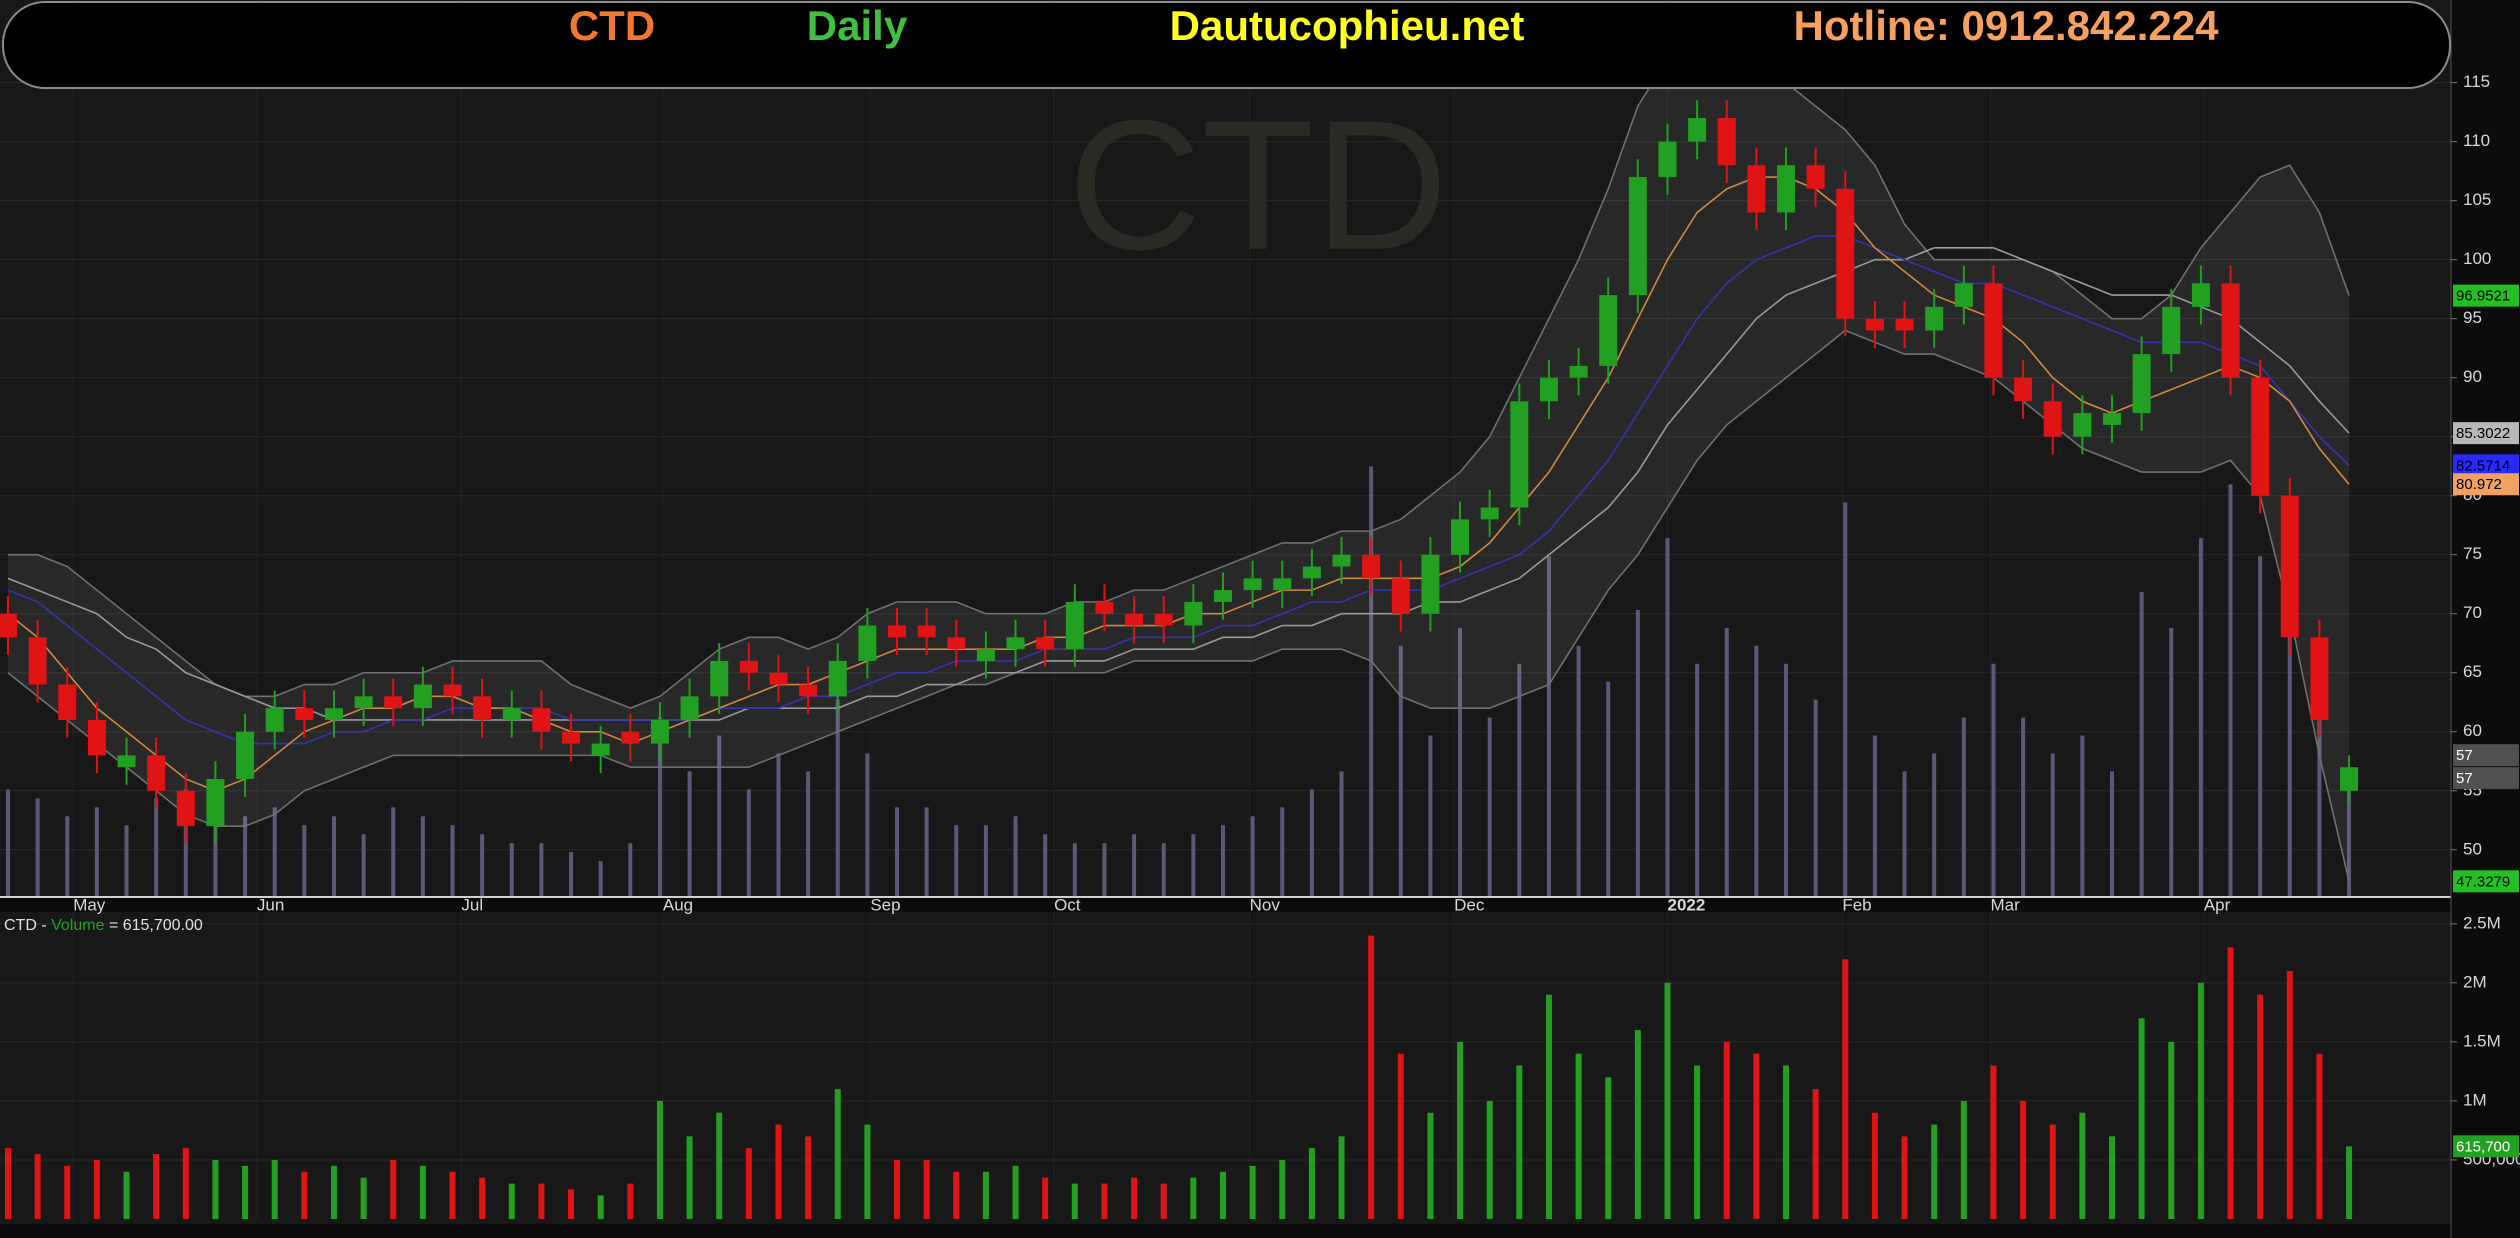 The image size is (2520, 1238). What do you see at coordinates (2482, 1040) in the screenshot?
I see `y-tick-label: 1.5M` at bounding box center [2482, 1040].